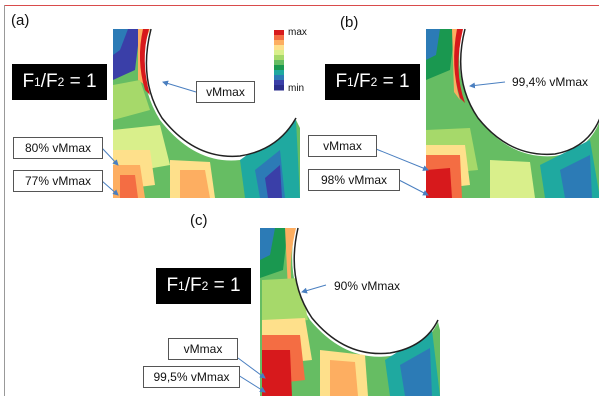 The width and height of the screenshot is (599, 396). I want to click on contour-plot-b, so click(512, 113).